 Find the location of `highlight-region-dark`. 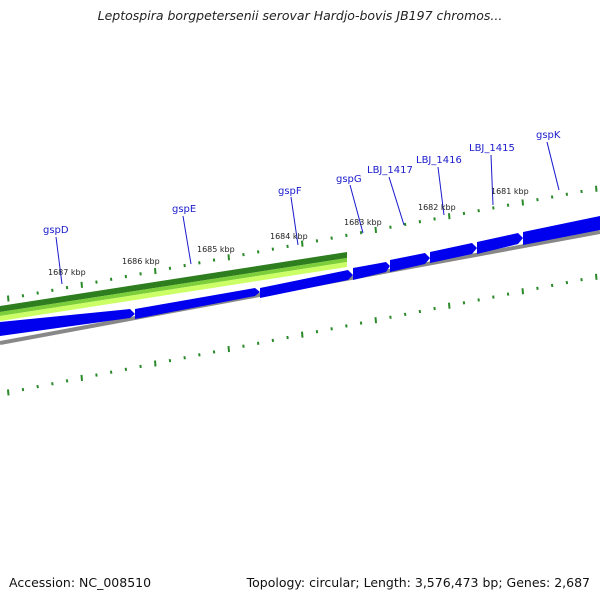

highlight-region-dark is located at coordinates (173, 282).